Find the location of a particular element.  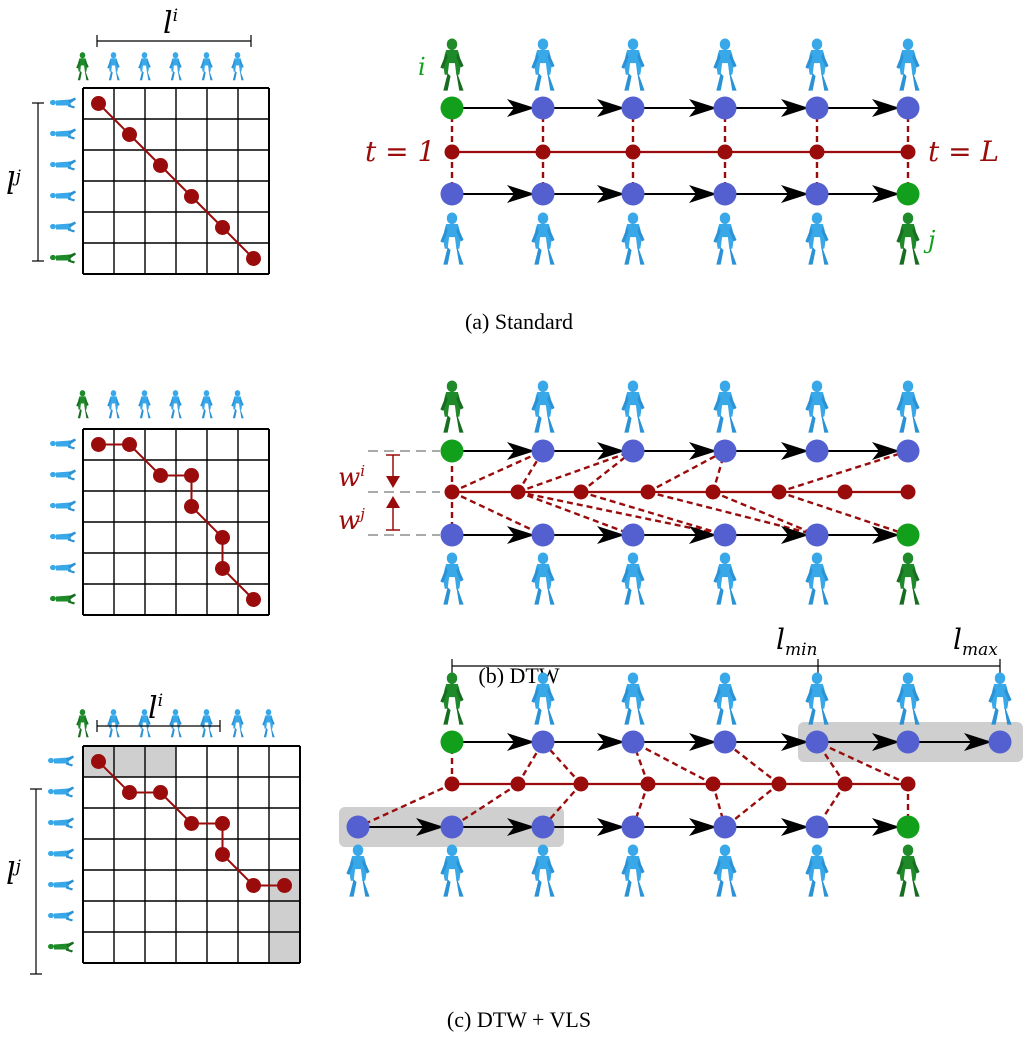

wj-label: wj is located at coordinates (351, 520).